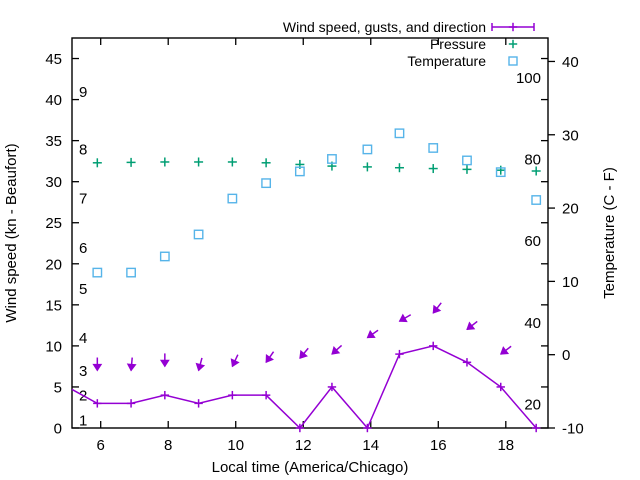 Image resolution: width=640 pixels, height=480 pixels. What do you see at coordinates (53, 305) in the screenshot?
I see `left-axis-tick-label: 15` at bounding box center [53, 305].